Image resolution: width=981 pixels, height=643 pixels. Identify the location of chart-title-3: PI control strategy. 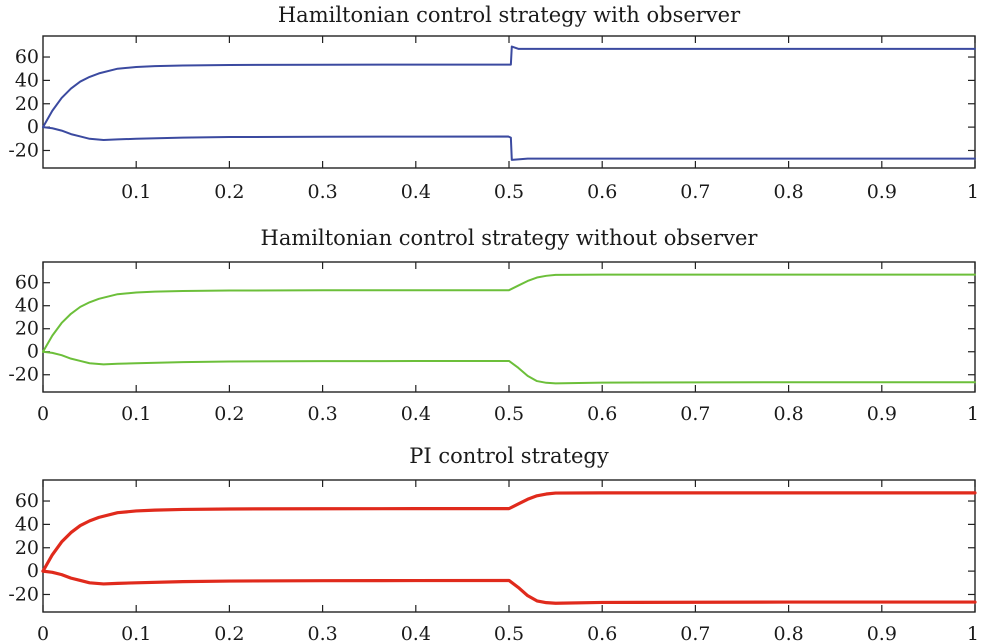
(509, 456).